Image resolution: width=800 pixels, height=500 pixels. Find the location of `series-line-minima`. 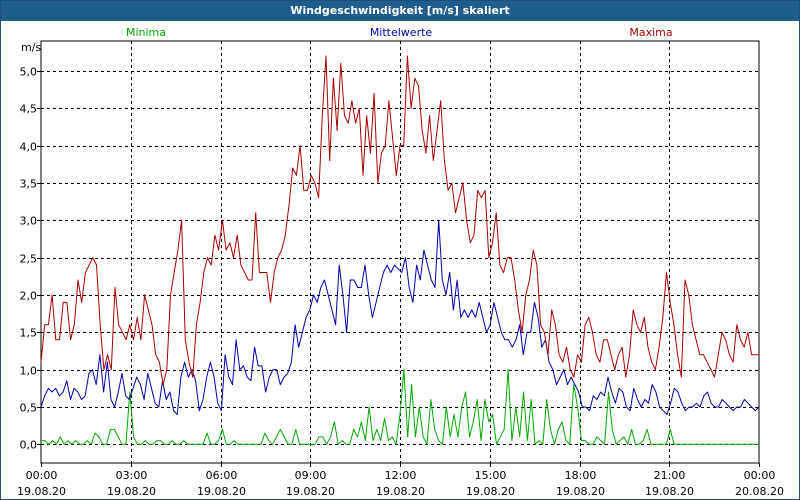

series-line-minima is located at coordinates (400, 407).